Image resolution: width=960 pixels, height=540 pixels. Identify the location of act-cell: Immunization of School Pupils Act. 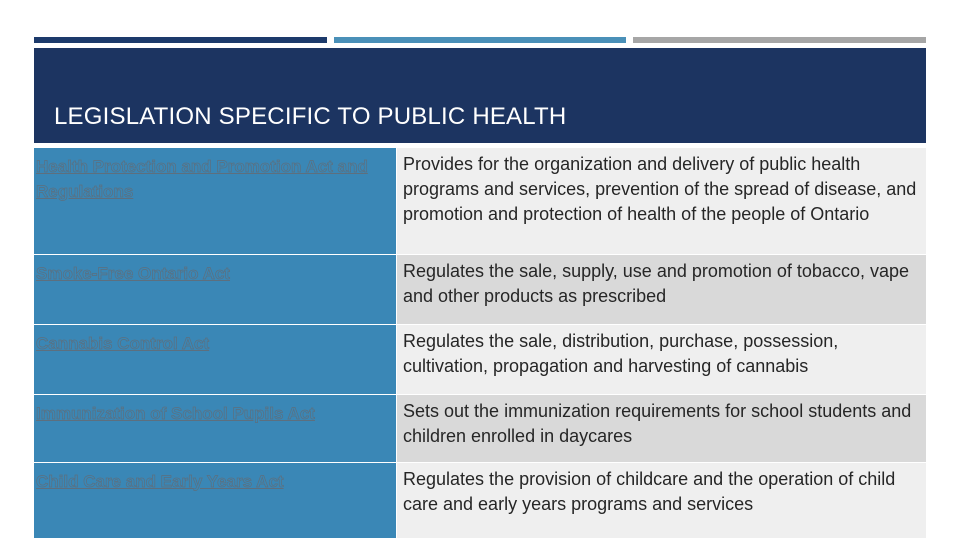
(215, 428).